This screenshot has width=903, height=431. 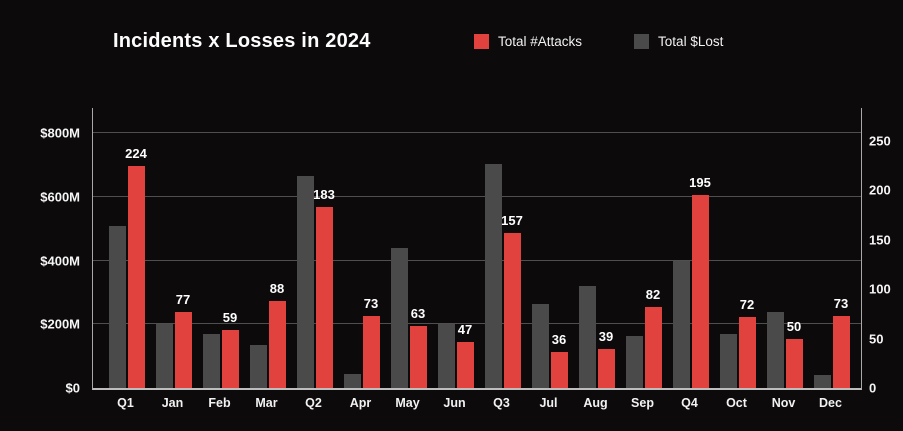 What do you see at coordinates (653, 337) in the screenshot?
I see `attacks-bar: 82` at bounding box center [653, 337].